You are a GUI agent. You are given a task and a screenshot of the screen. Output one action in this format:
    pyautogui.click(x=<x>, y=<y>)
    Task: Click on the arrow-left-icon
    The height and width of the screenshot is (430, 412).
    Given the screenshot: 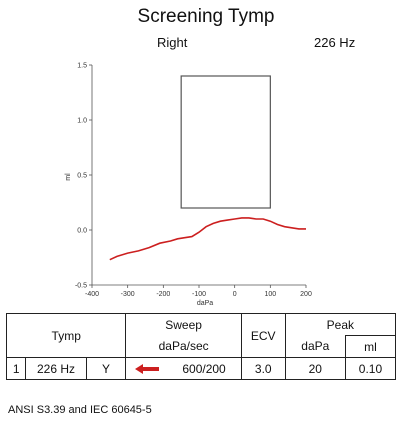 What is the action you would take?
    pyautogui.click(x=146, y=369)
    